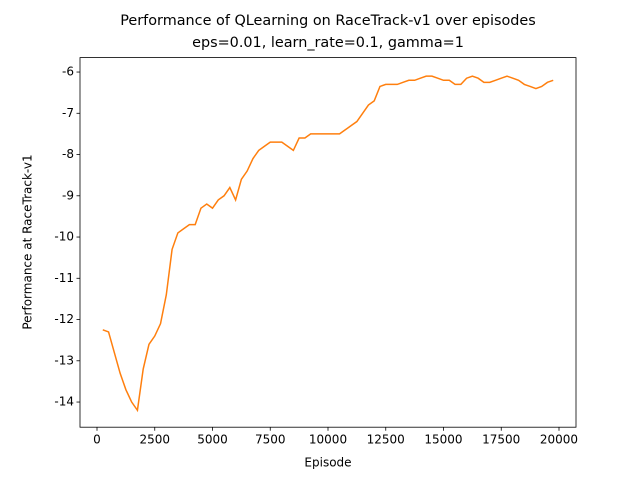 The width and height of the screenshot is (640, 480). I want to click on x-tick-label: 10000, so click(328, 440).